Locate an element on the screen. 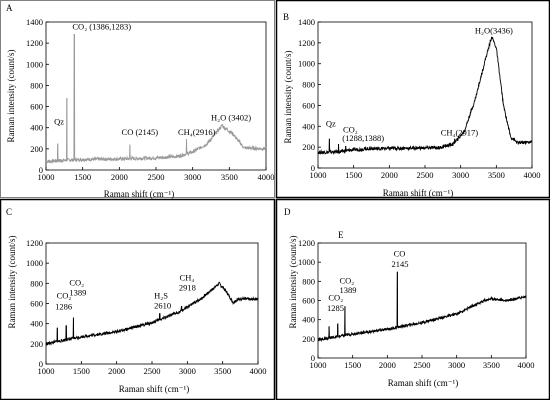 This screenshot has height=405, width=550. peak-annotation-a: Qz is located at coordinates (59, 122).